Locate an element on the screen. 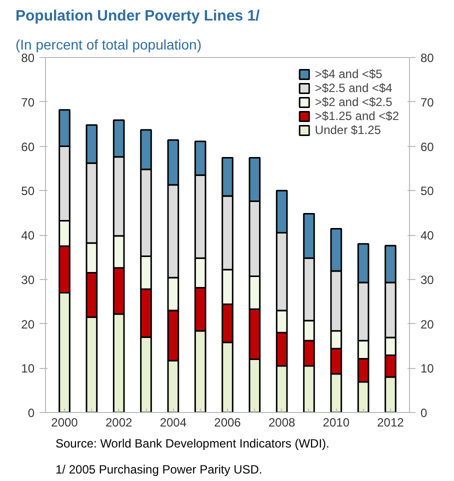  legend-label: >$2 and <$2.5 is located at coordinates (353, 102).